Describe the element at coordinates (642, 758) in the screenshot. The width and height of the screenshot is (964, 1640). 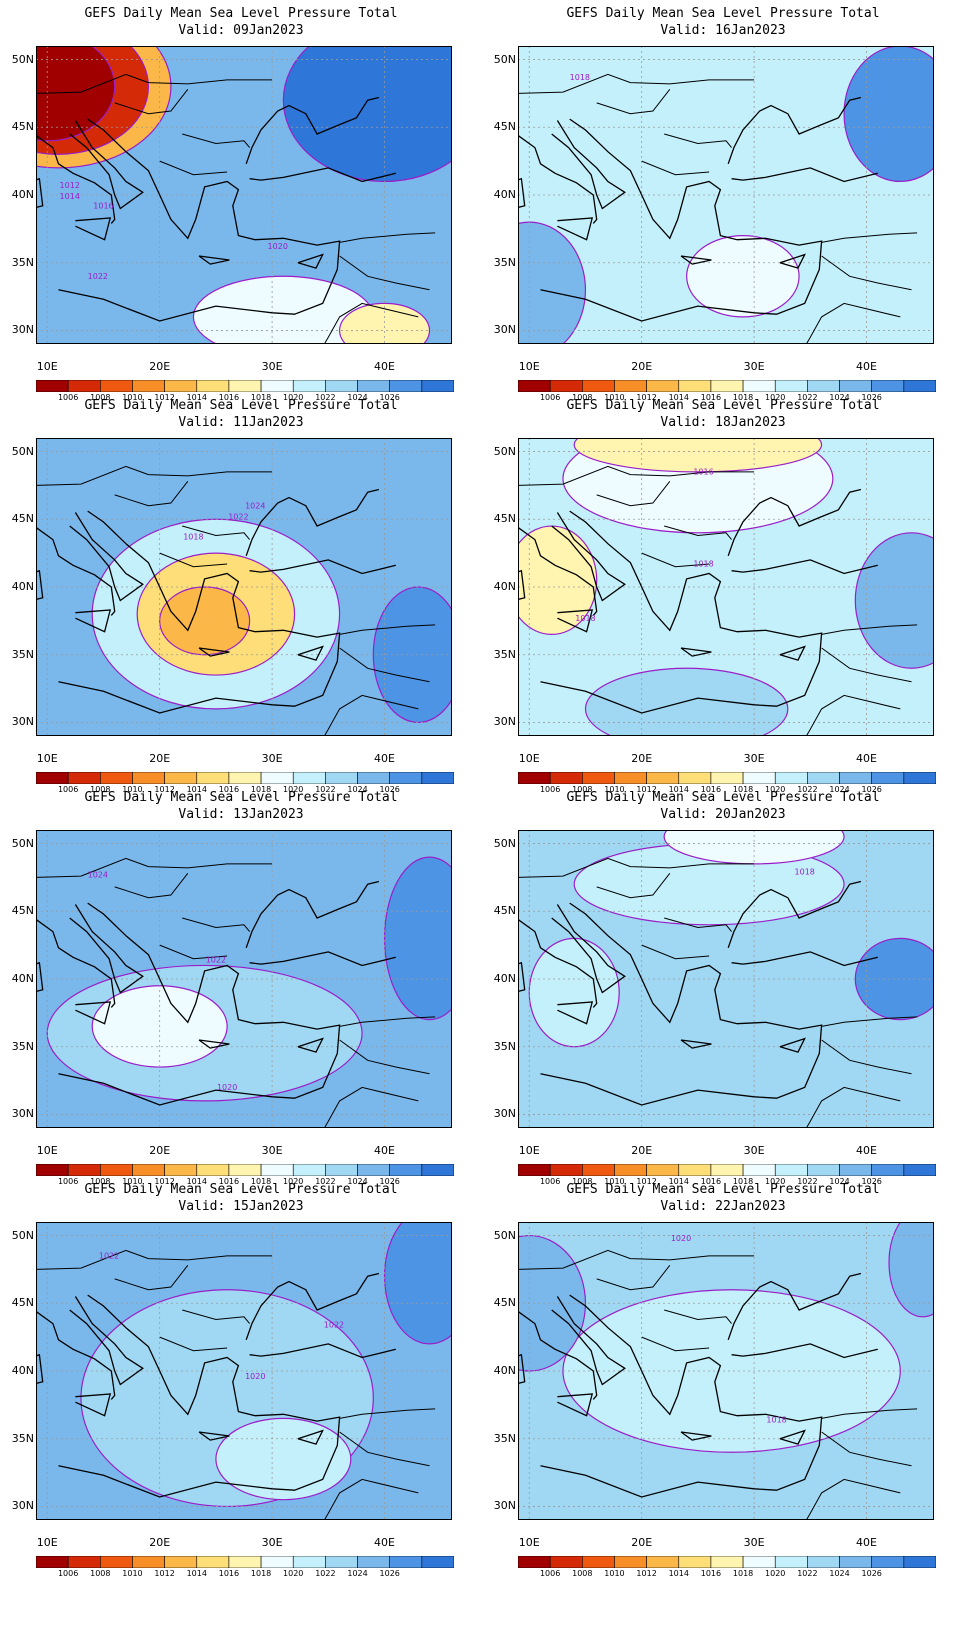
I see `lon-label: 20E` at that location.